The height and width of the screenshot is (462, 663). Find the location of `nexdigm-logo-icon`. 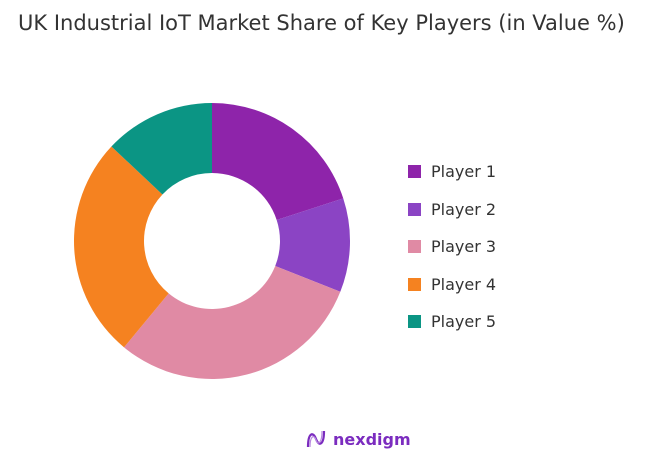

nexdigm-logo-icon is located at coordinates (316, 439).